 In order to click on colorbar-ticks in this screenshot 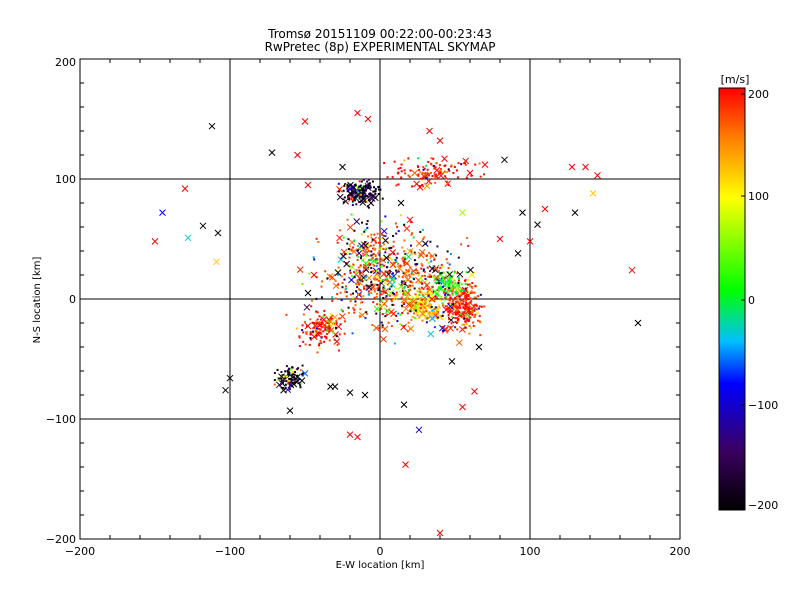, I will do `click(743, 299)`.